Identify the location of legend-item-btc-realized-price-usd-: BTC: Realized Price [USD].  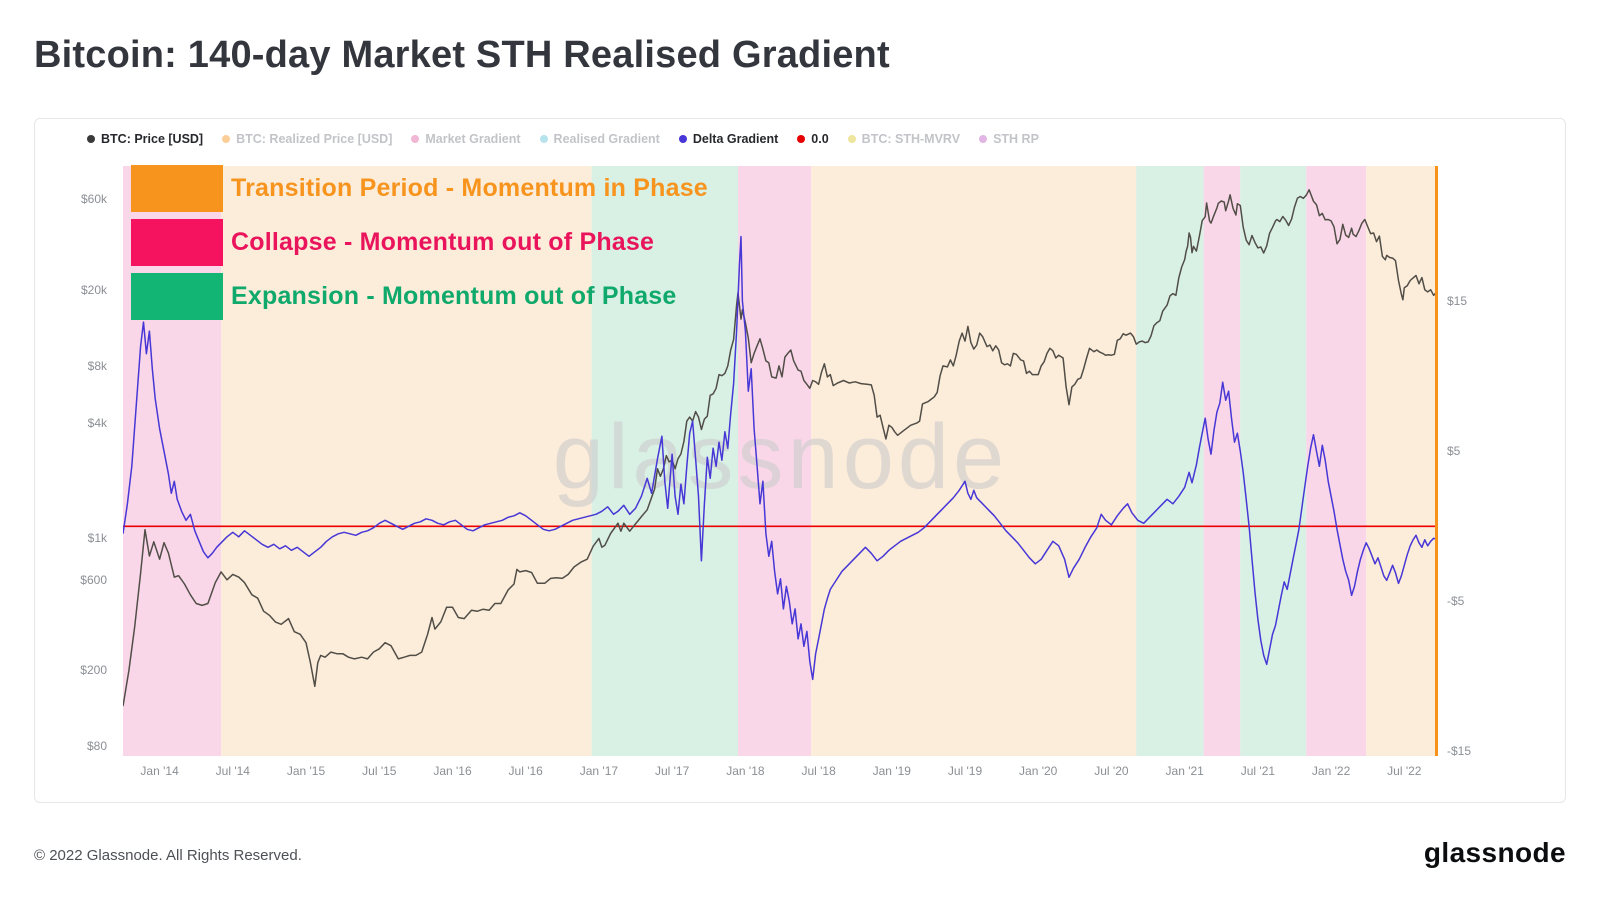
(307, 139).